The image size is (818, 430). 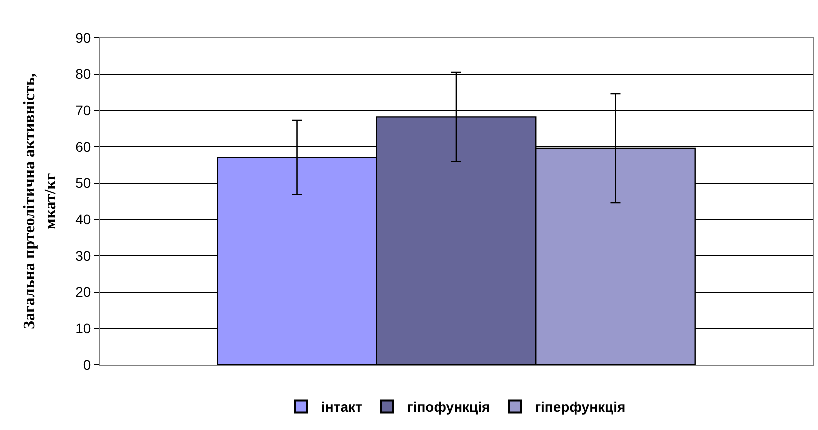 What do you see at coordinates (84, 38) in the screenshot?
I see `y-tick-label: 90` at bounding box center [84, 38].